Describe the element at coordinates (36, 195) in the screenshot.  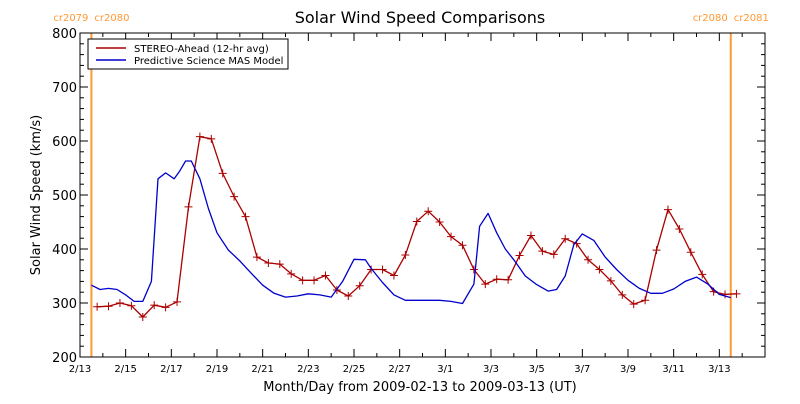
I see `y-axis-label: Solar Wind Speed (km/s)` at that location.